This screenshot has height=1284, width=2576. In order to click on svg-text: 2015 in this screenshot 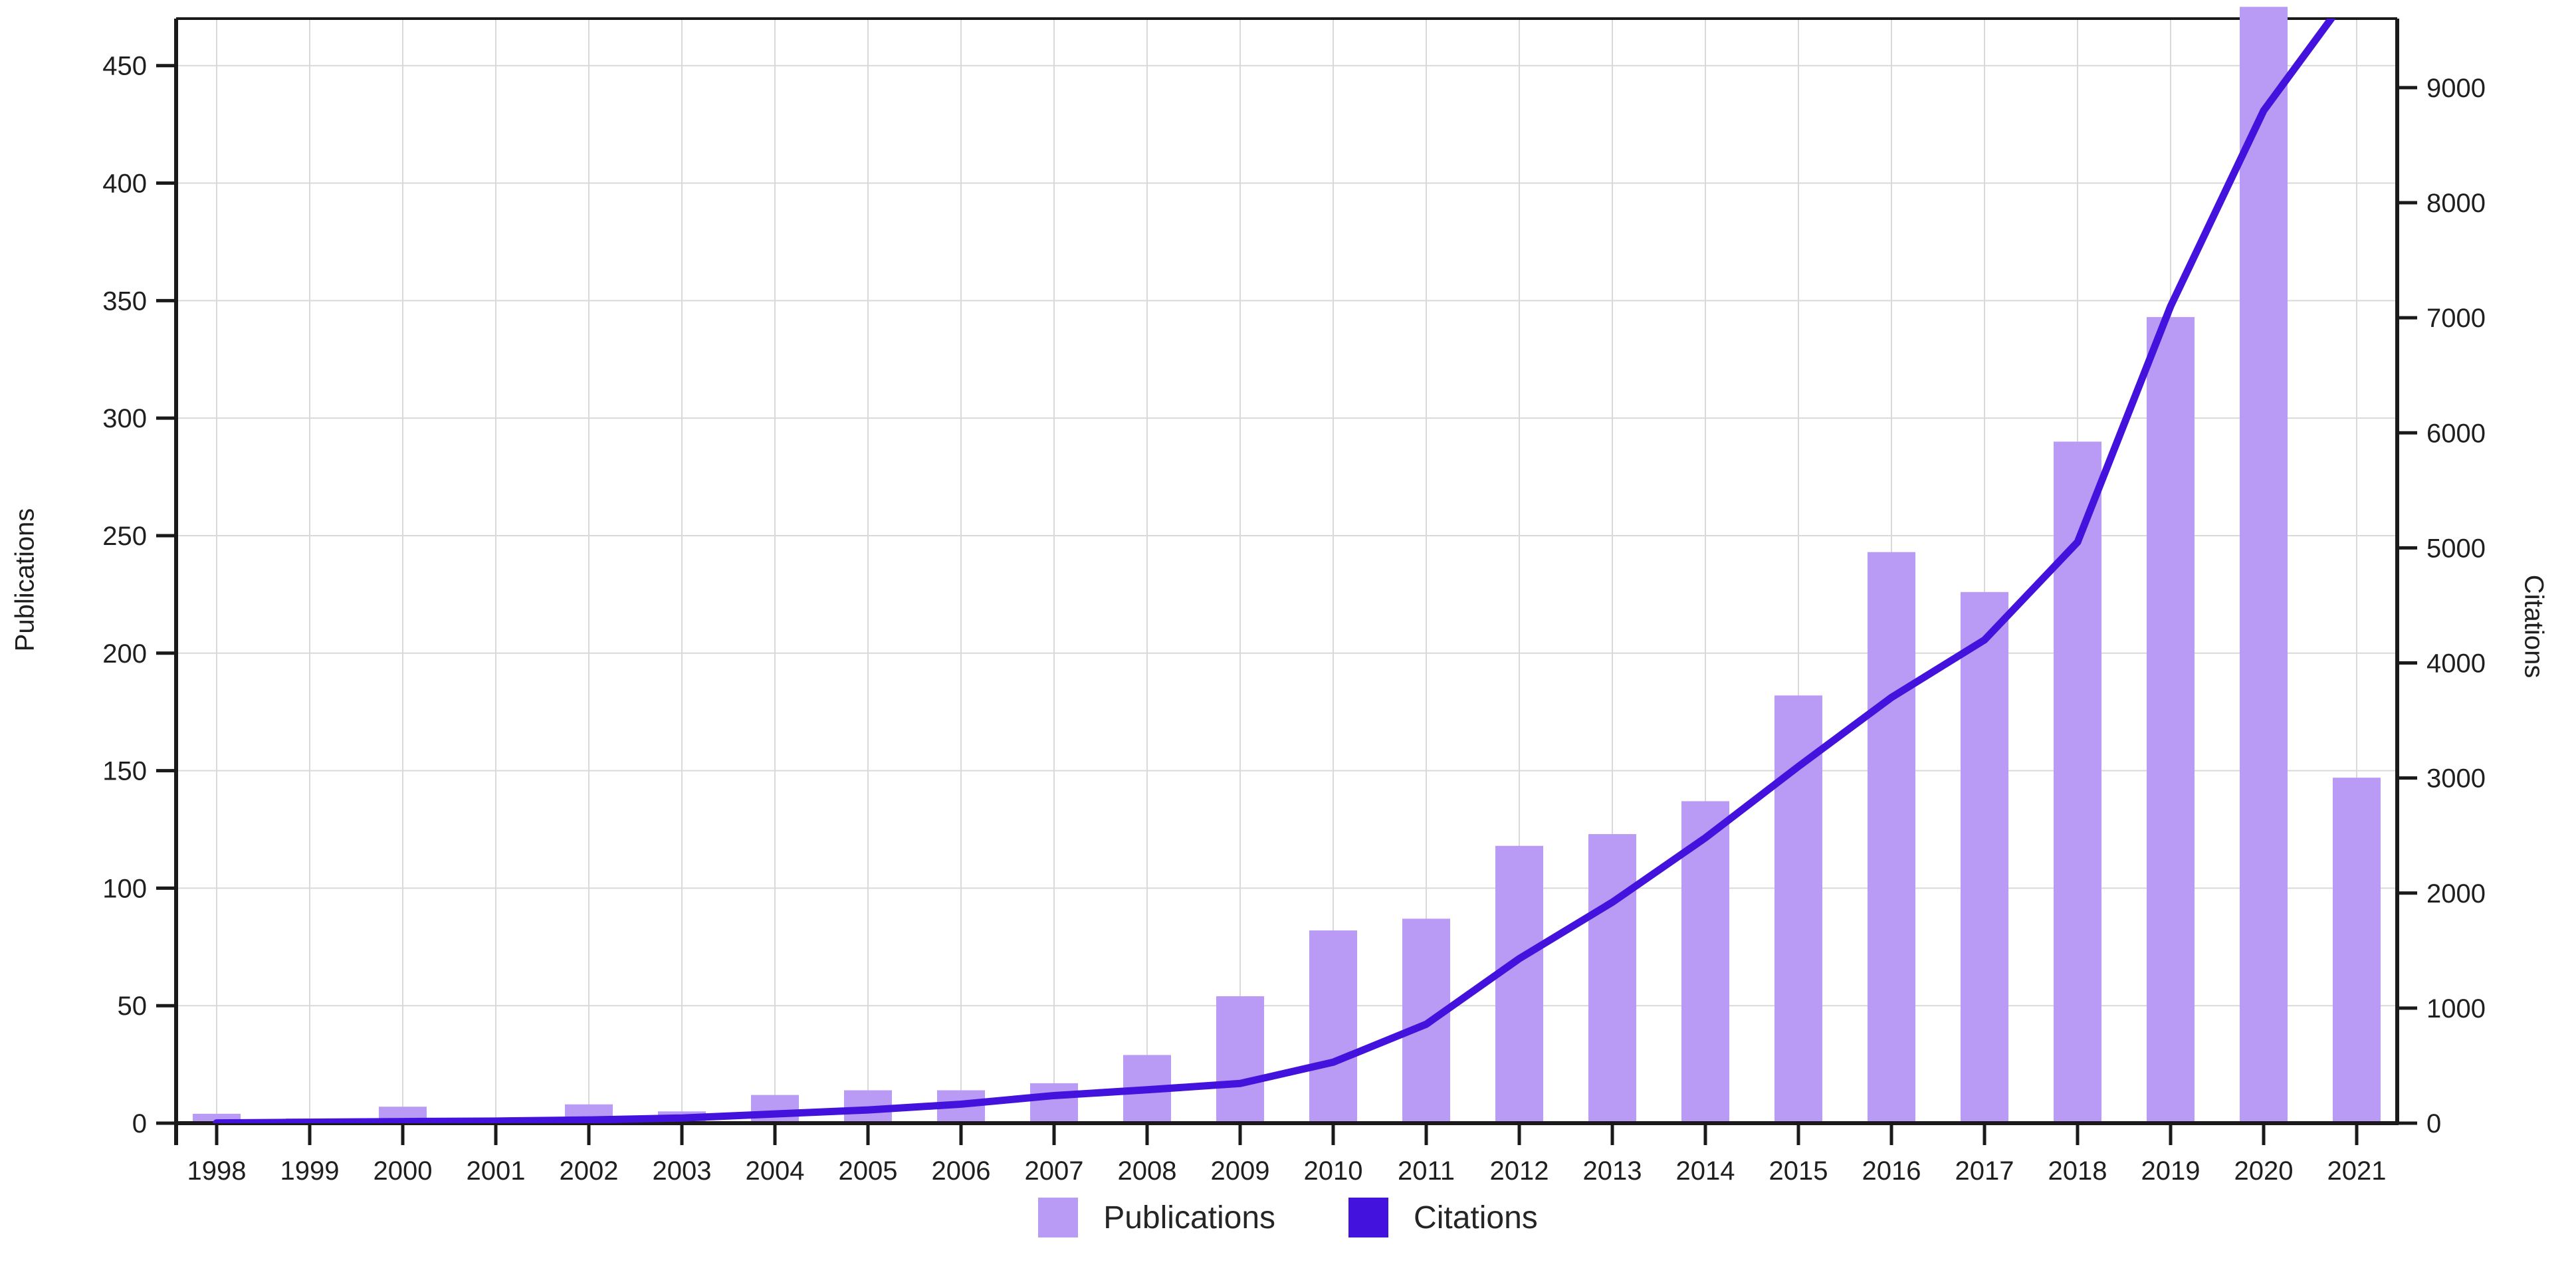, I will do `click(1798, 1171)`.